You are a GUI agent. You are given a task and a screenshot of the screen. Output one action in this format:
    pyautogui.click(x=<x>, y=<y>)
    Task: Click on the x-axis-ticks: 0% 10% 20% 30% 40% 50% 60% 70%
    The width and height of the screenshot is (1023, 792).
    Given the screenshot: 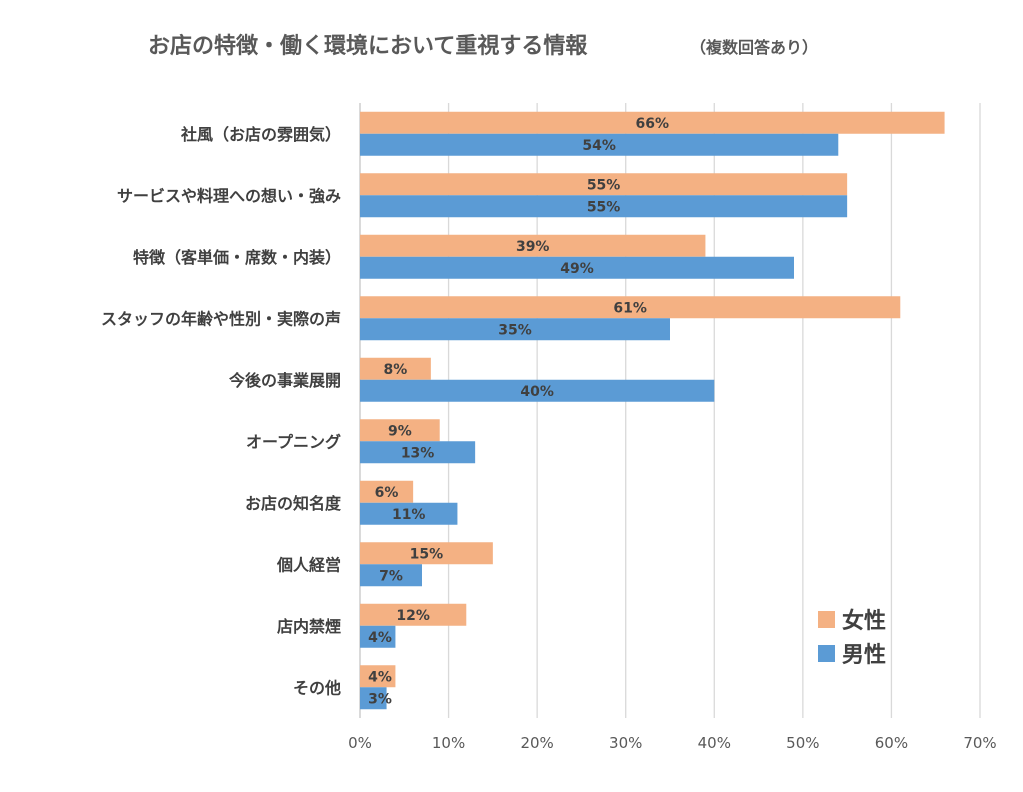 What is the action you would take?
    pyautogui.click(x=672, y=743)
    